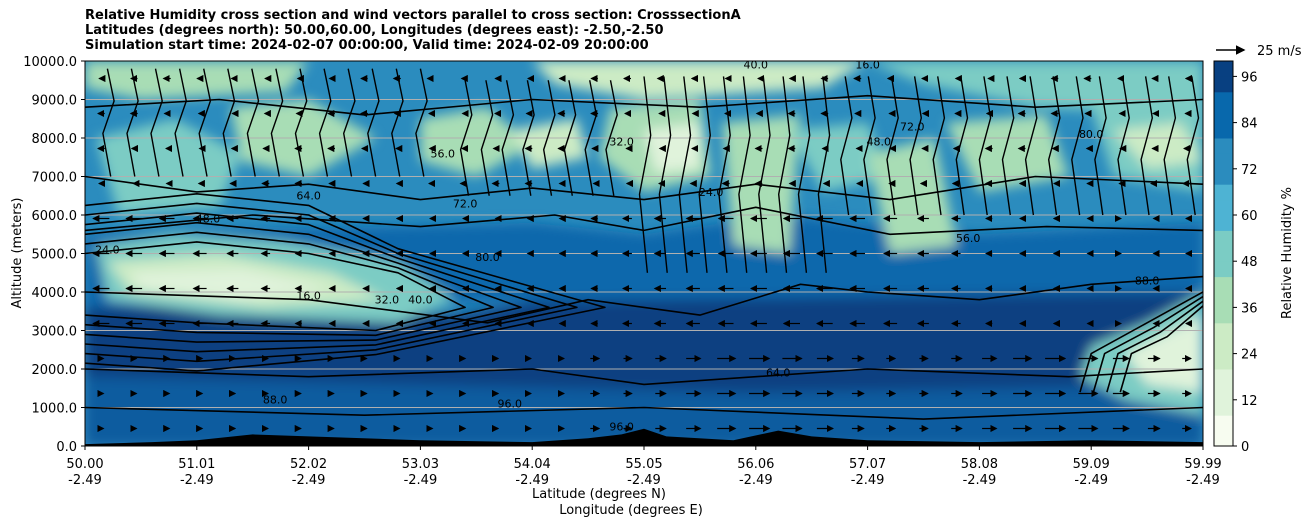 Image resolution: width=1304 pixels, height=526 pixels. What do you see at coordinates (55, 216) in the screenshot?
I see `y-tick-label: 6000.0` at bounding box center [55, 216].